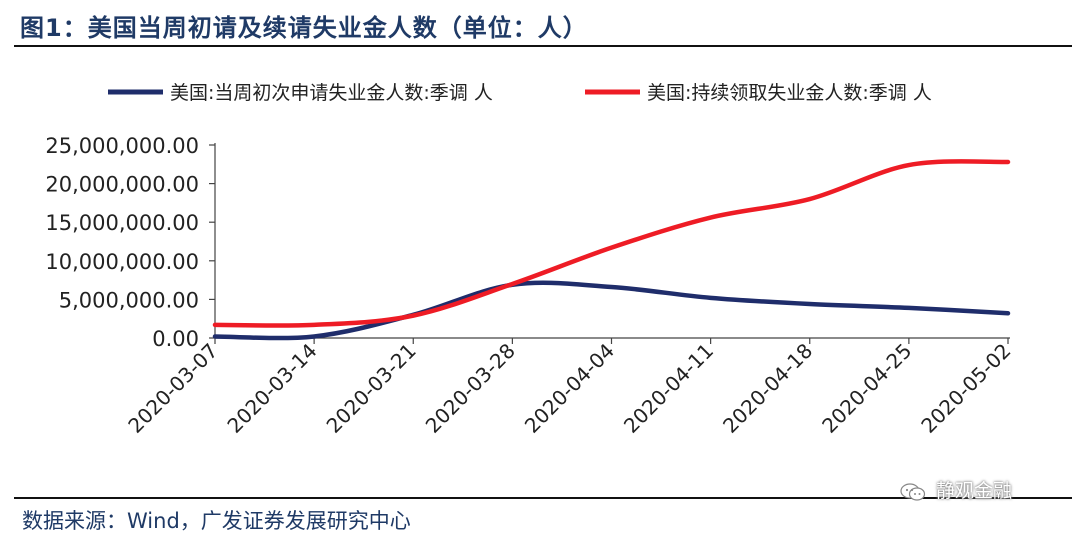 The width and height of the screenshot is (1080, 540). Describe the element at coordinates (866, 388) in the screenshot. I see `x-tick-label: 2020-04-25` at that location.